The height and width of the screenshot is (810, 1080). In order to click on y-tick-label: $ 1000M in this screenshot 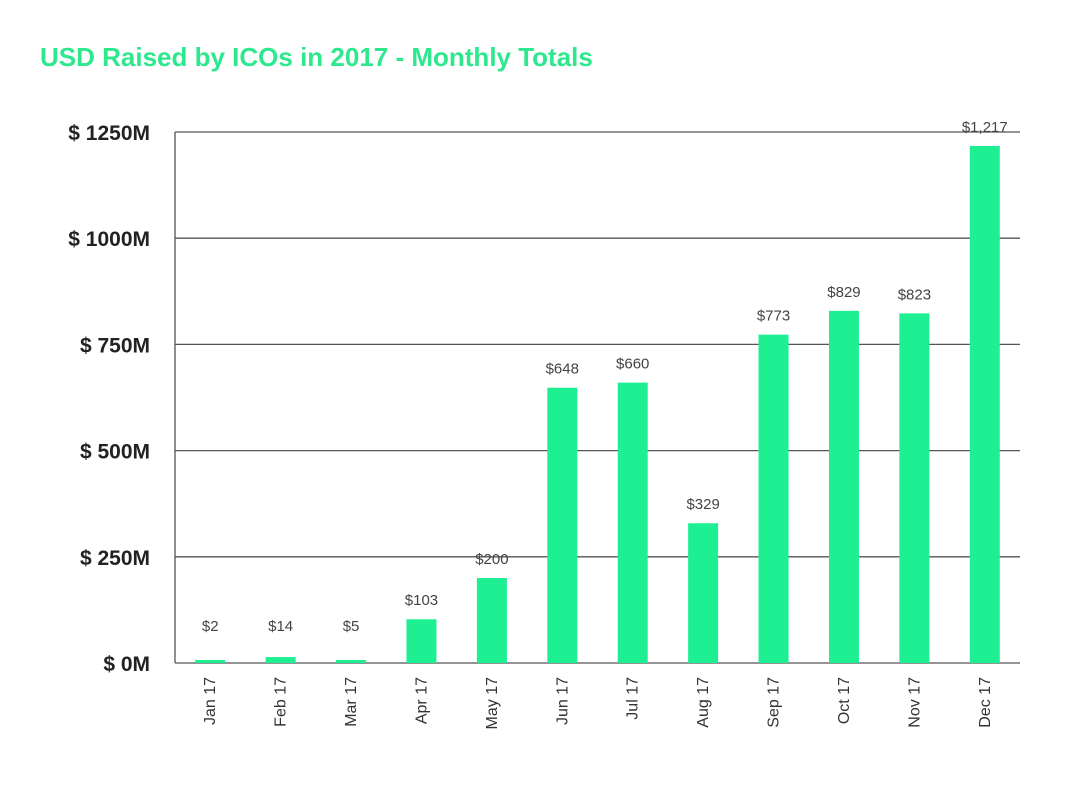, I will do `click(109, 239)`.